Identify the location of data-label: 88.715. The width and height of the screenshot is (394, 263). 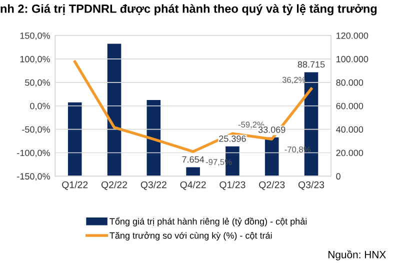
(311, 64).